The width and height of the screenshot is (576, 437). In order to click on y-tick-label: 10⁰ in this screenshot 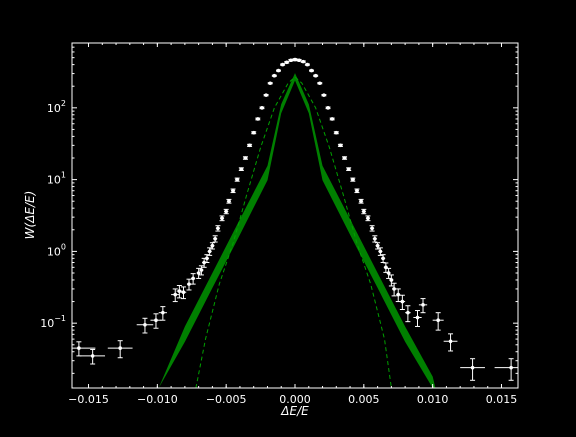, I will do `click(56, 250)`.